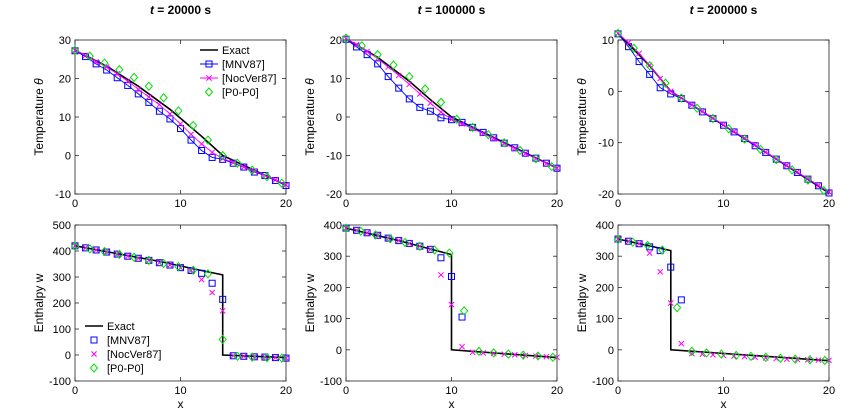 Image resolution: width=864 pixels, height=417 pixels. What do you see at coordinates (724, 10) in the screenshot?
I see `panel-title: t = 200000 s` at bounding box center [724, 10].